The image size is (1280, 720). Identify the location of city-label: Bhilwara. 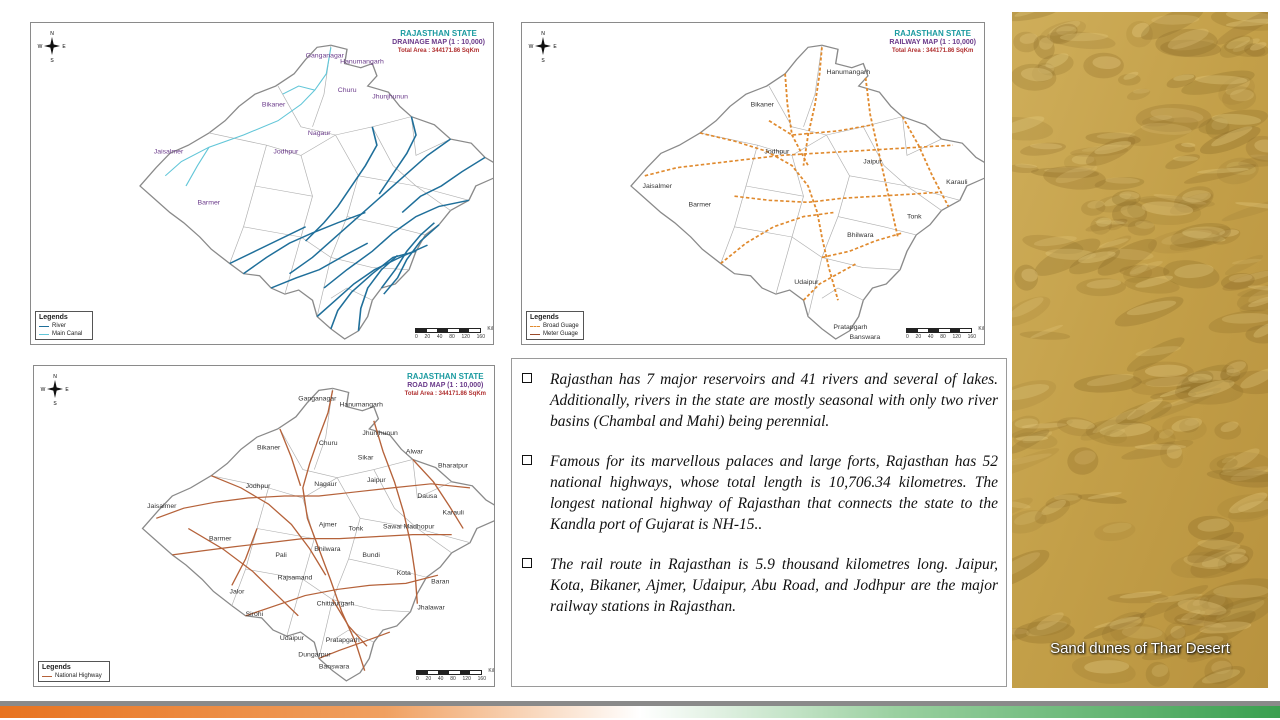
(327, 549).